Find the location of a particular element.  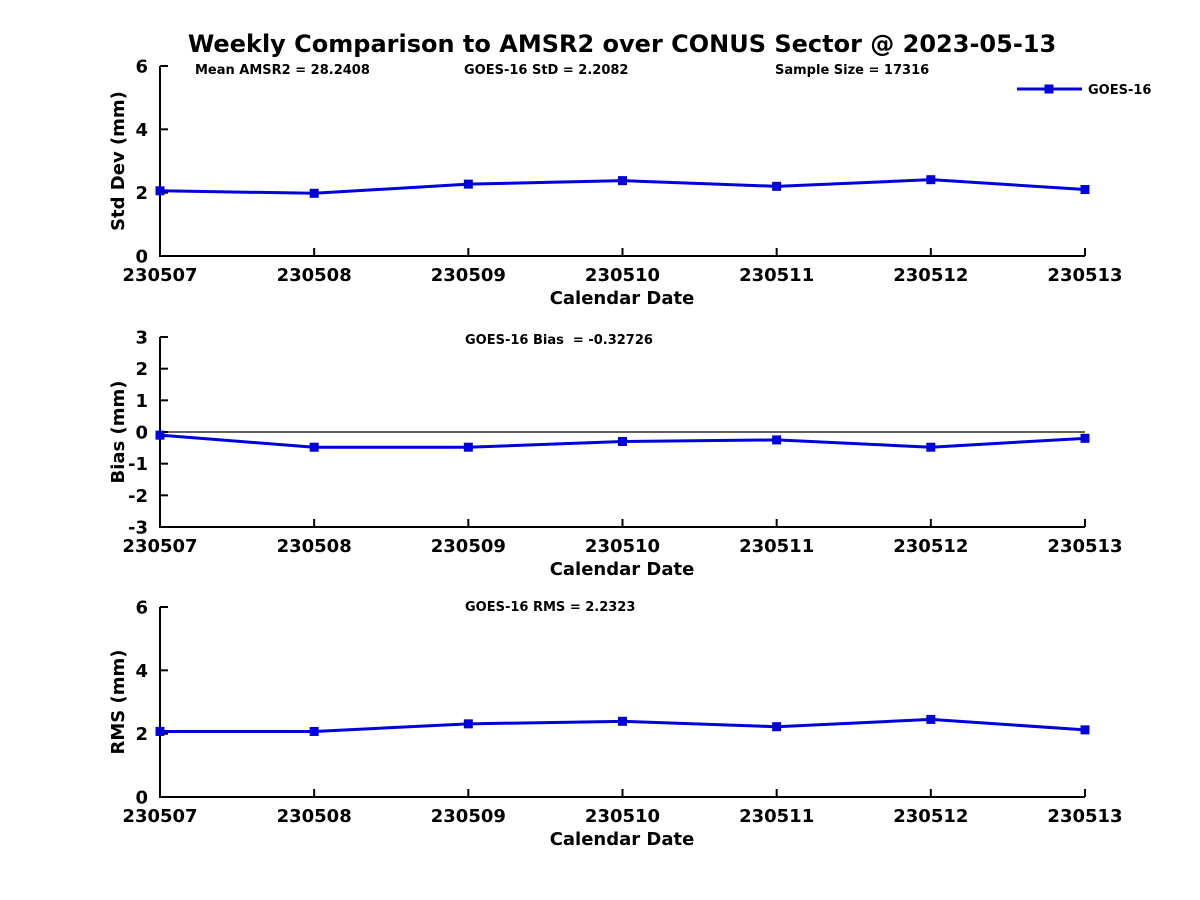

legend-label: GOES-16 is located at coordinates (1119, 90).